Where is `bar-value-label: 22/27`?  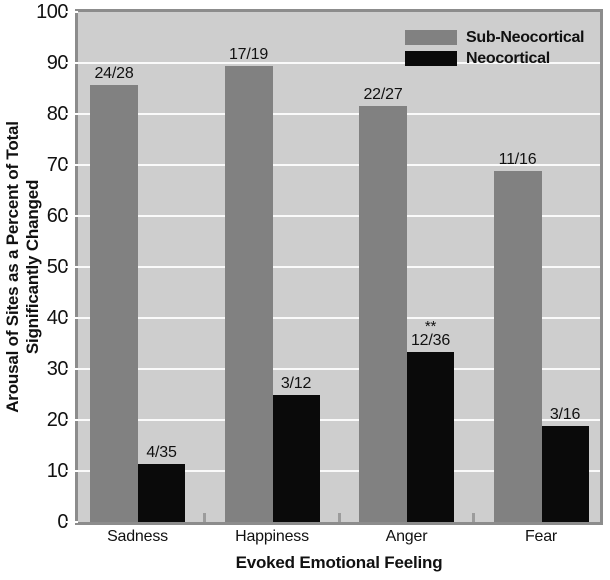 bar-value-label: 22/27 is located at coordinates (383, 95).